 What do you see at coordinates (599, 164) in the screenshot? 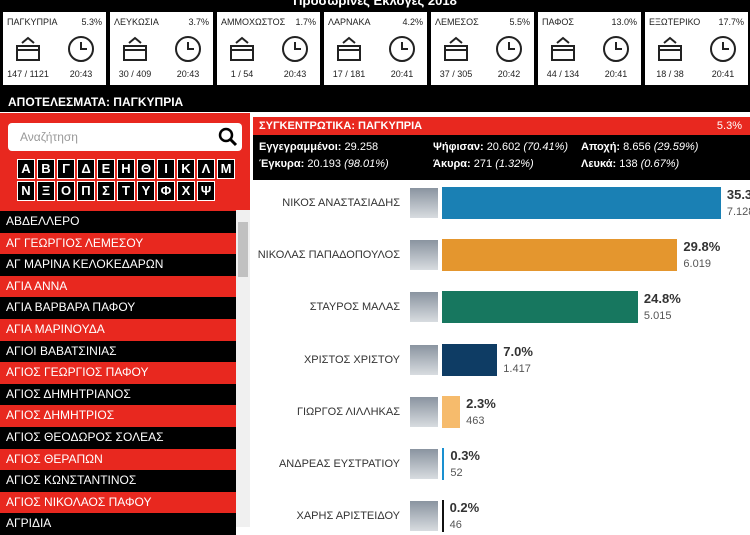
I see `stat-label: Λευκά:` at bounding box center [599, 164].